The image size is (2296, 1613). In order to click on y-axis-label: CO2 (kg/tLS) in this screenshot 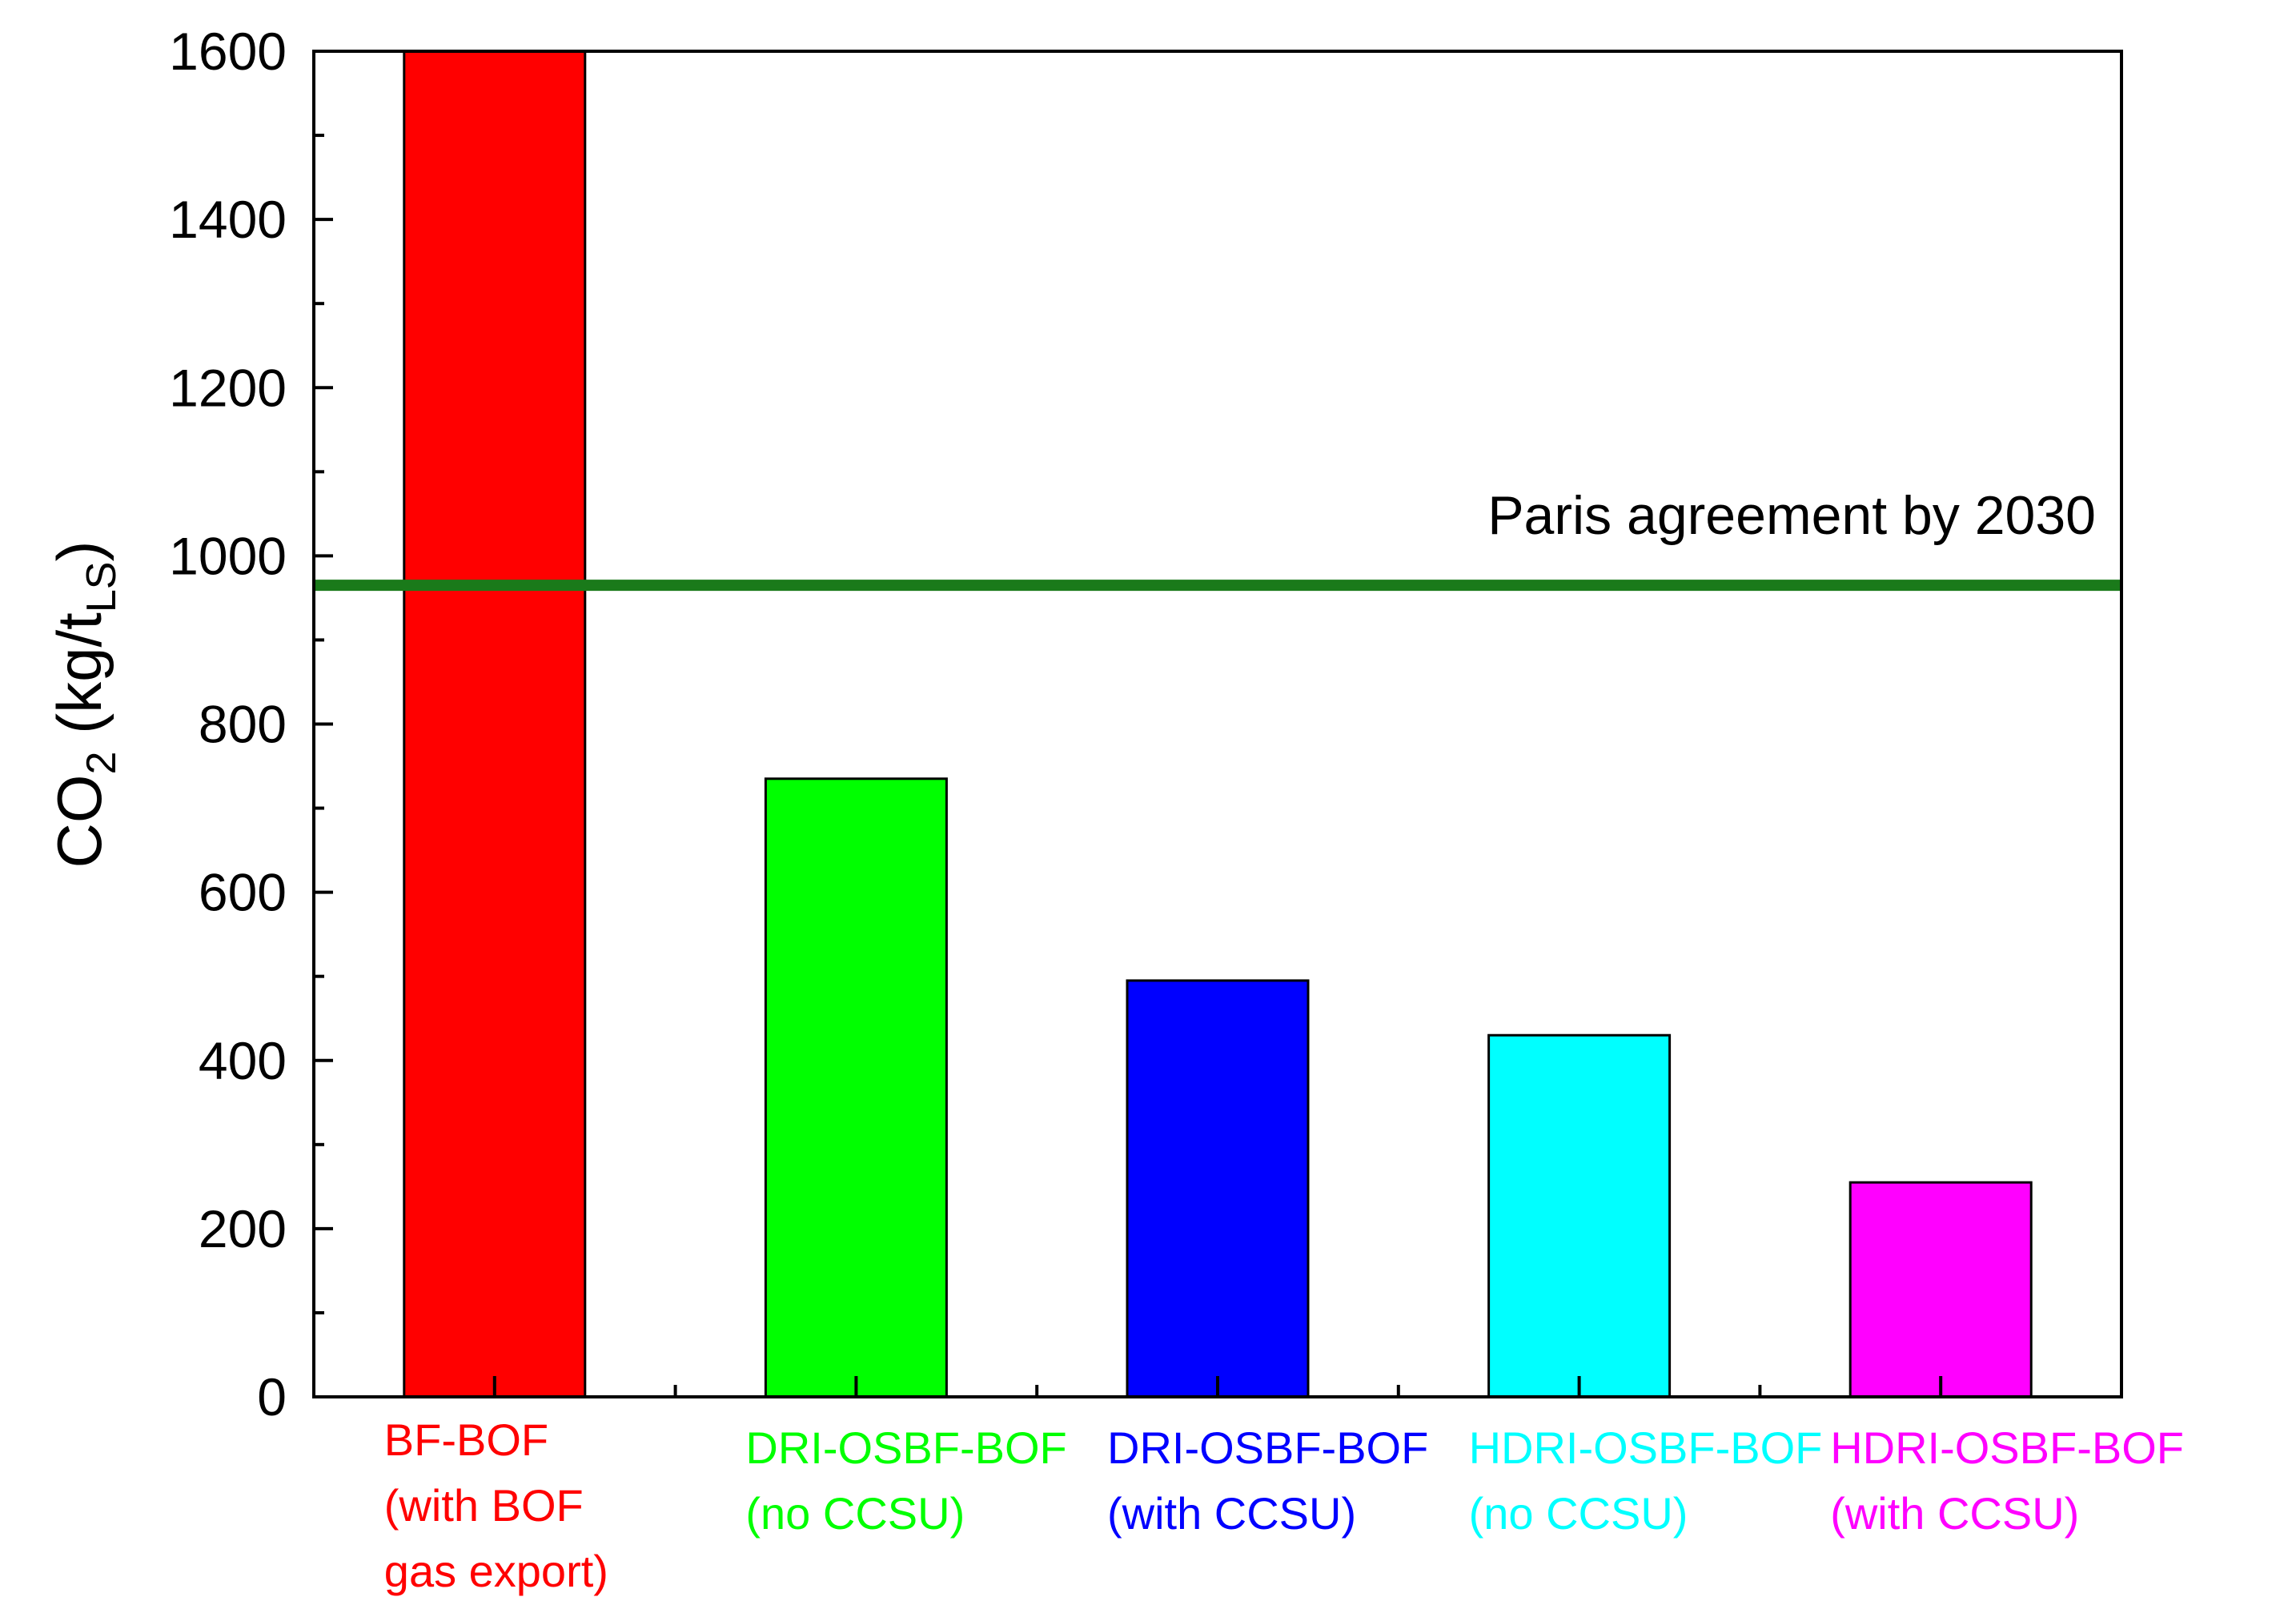, I will do `click(84, 705)`.